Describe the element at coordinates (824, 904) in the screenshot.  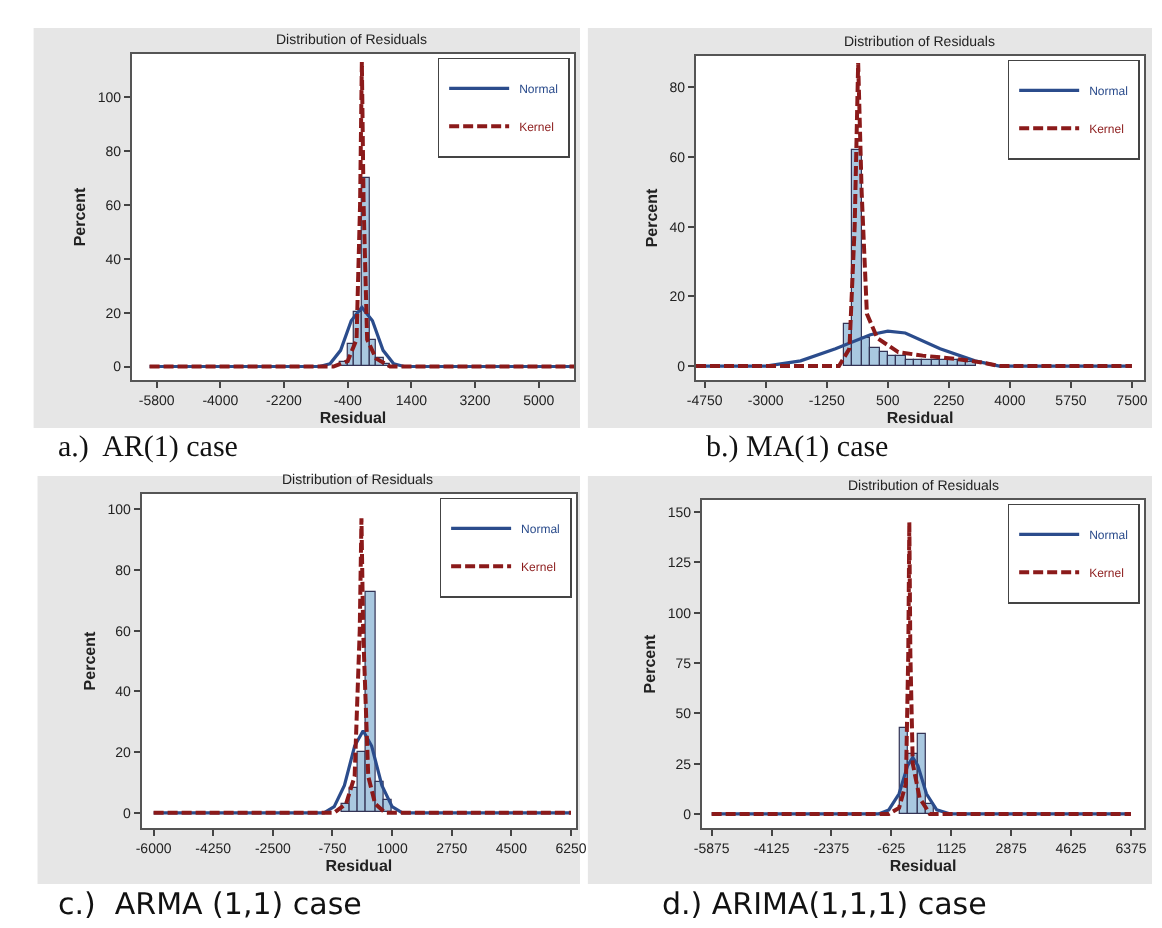
I see `text: d.) ARIMA(1,1,1) case` at that location.